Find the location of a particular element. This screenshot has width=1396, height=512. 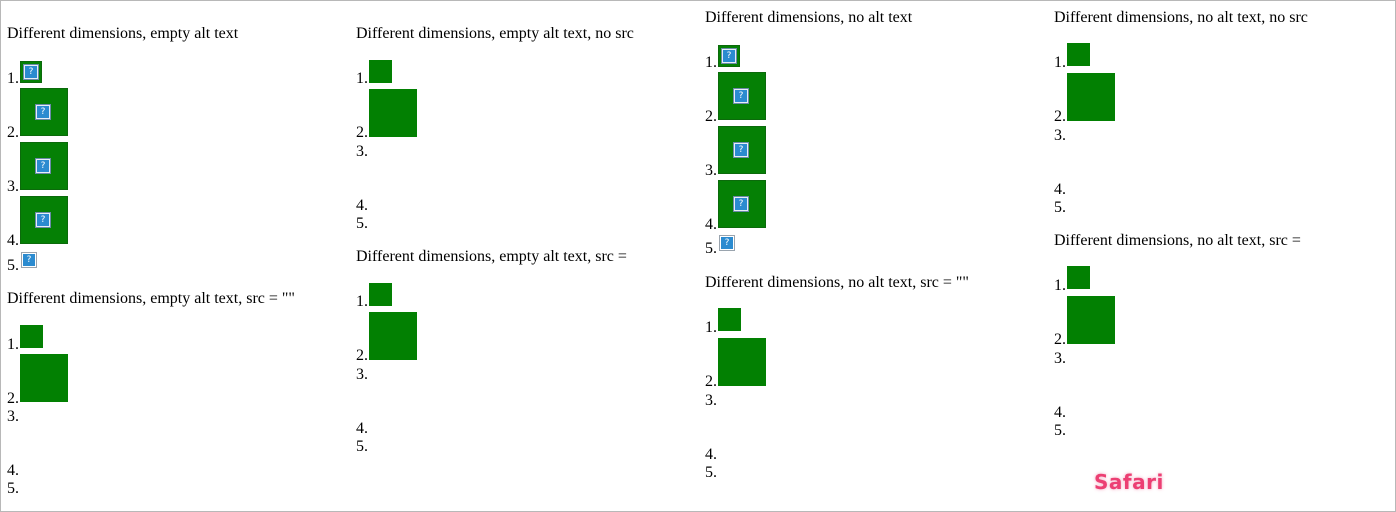

section-title: Different dimensions, empty alt text is located at coordinates (123, 33).